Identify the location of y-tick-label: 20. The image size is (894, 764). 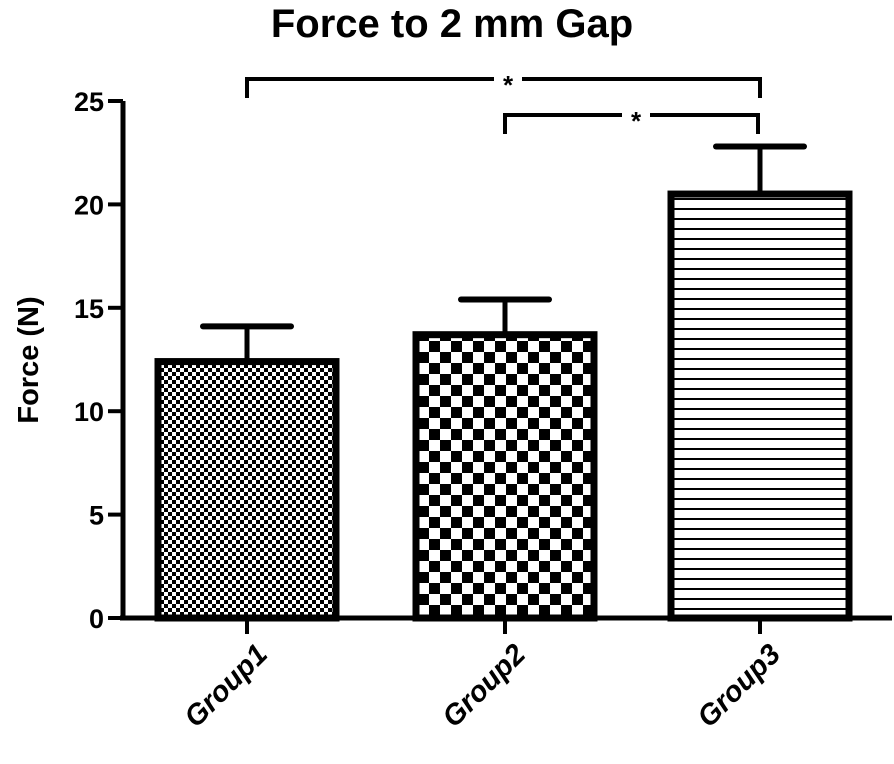
(89, 205).